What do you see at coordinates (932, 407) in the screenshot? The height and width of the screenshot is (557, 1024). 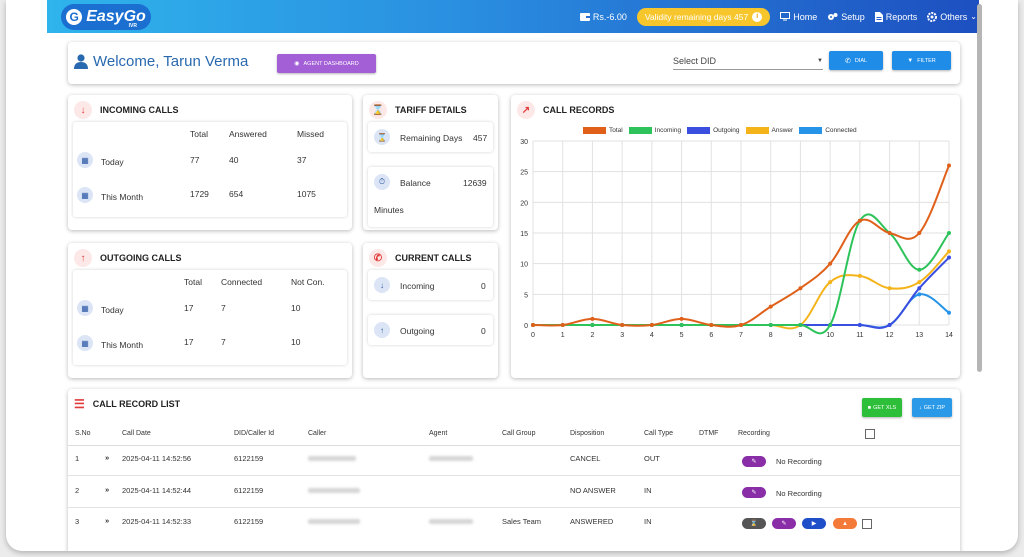 I see `get-zip-button: ↓ GET ZIP` at bounding box center [932, 407].